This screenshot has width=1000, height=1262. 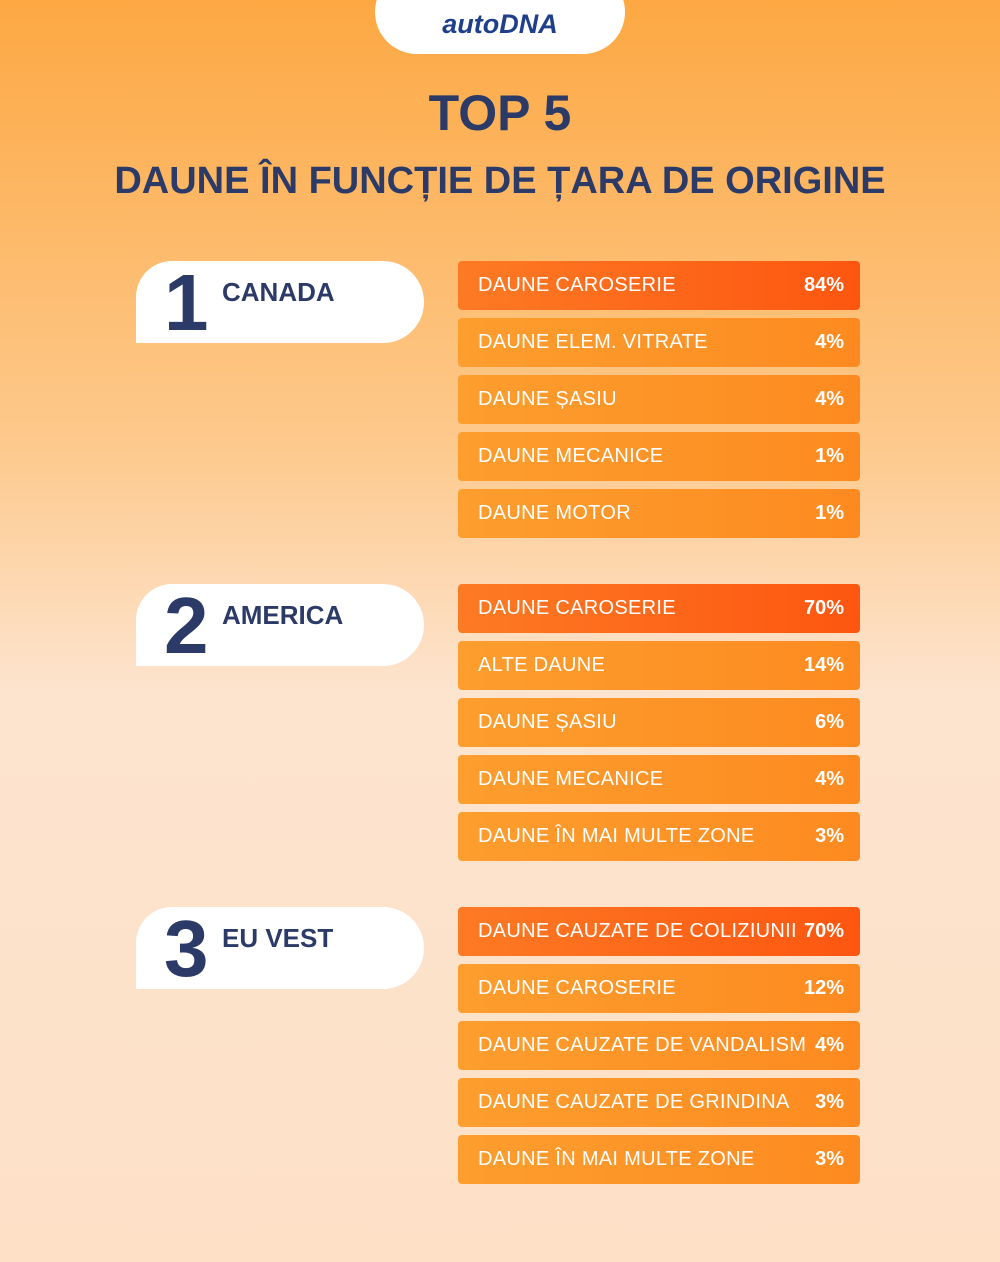 I want to click on country-card: 3 EU VEST, so click(x=280, y=948).